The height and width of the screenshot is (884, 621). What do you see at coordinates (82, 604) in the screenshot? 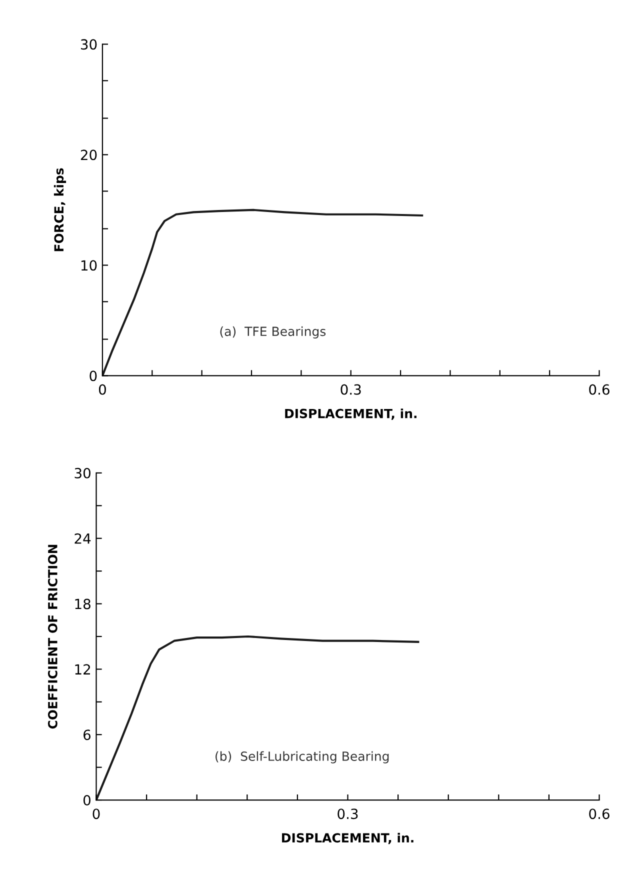
I see `y-tick-label: 18` at bounding box center [82, 604].